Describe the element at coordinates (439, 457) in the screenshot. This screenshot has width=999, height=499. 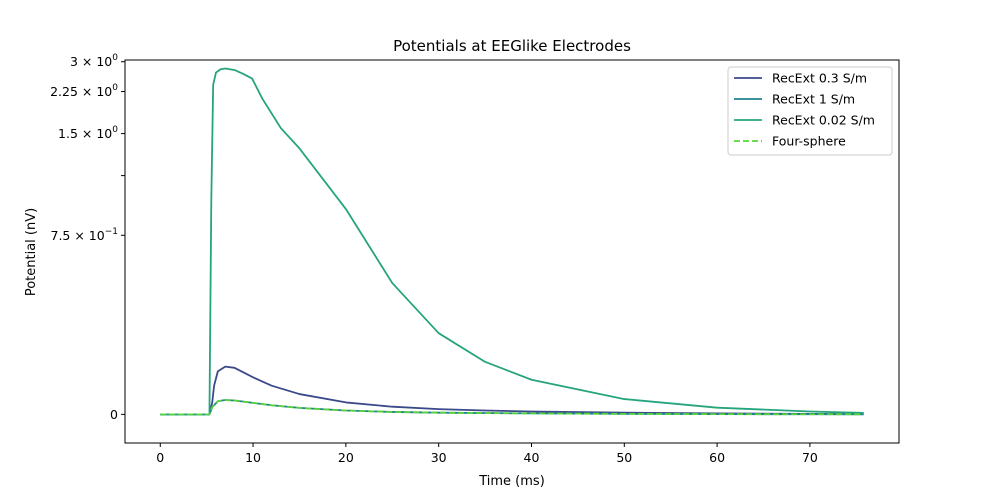
I see `x-tick-label: 30` at that location.